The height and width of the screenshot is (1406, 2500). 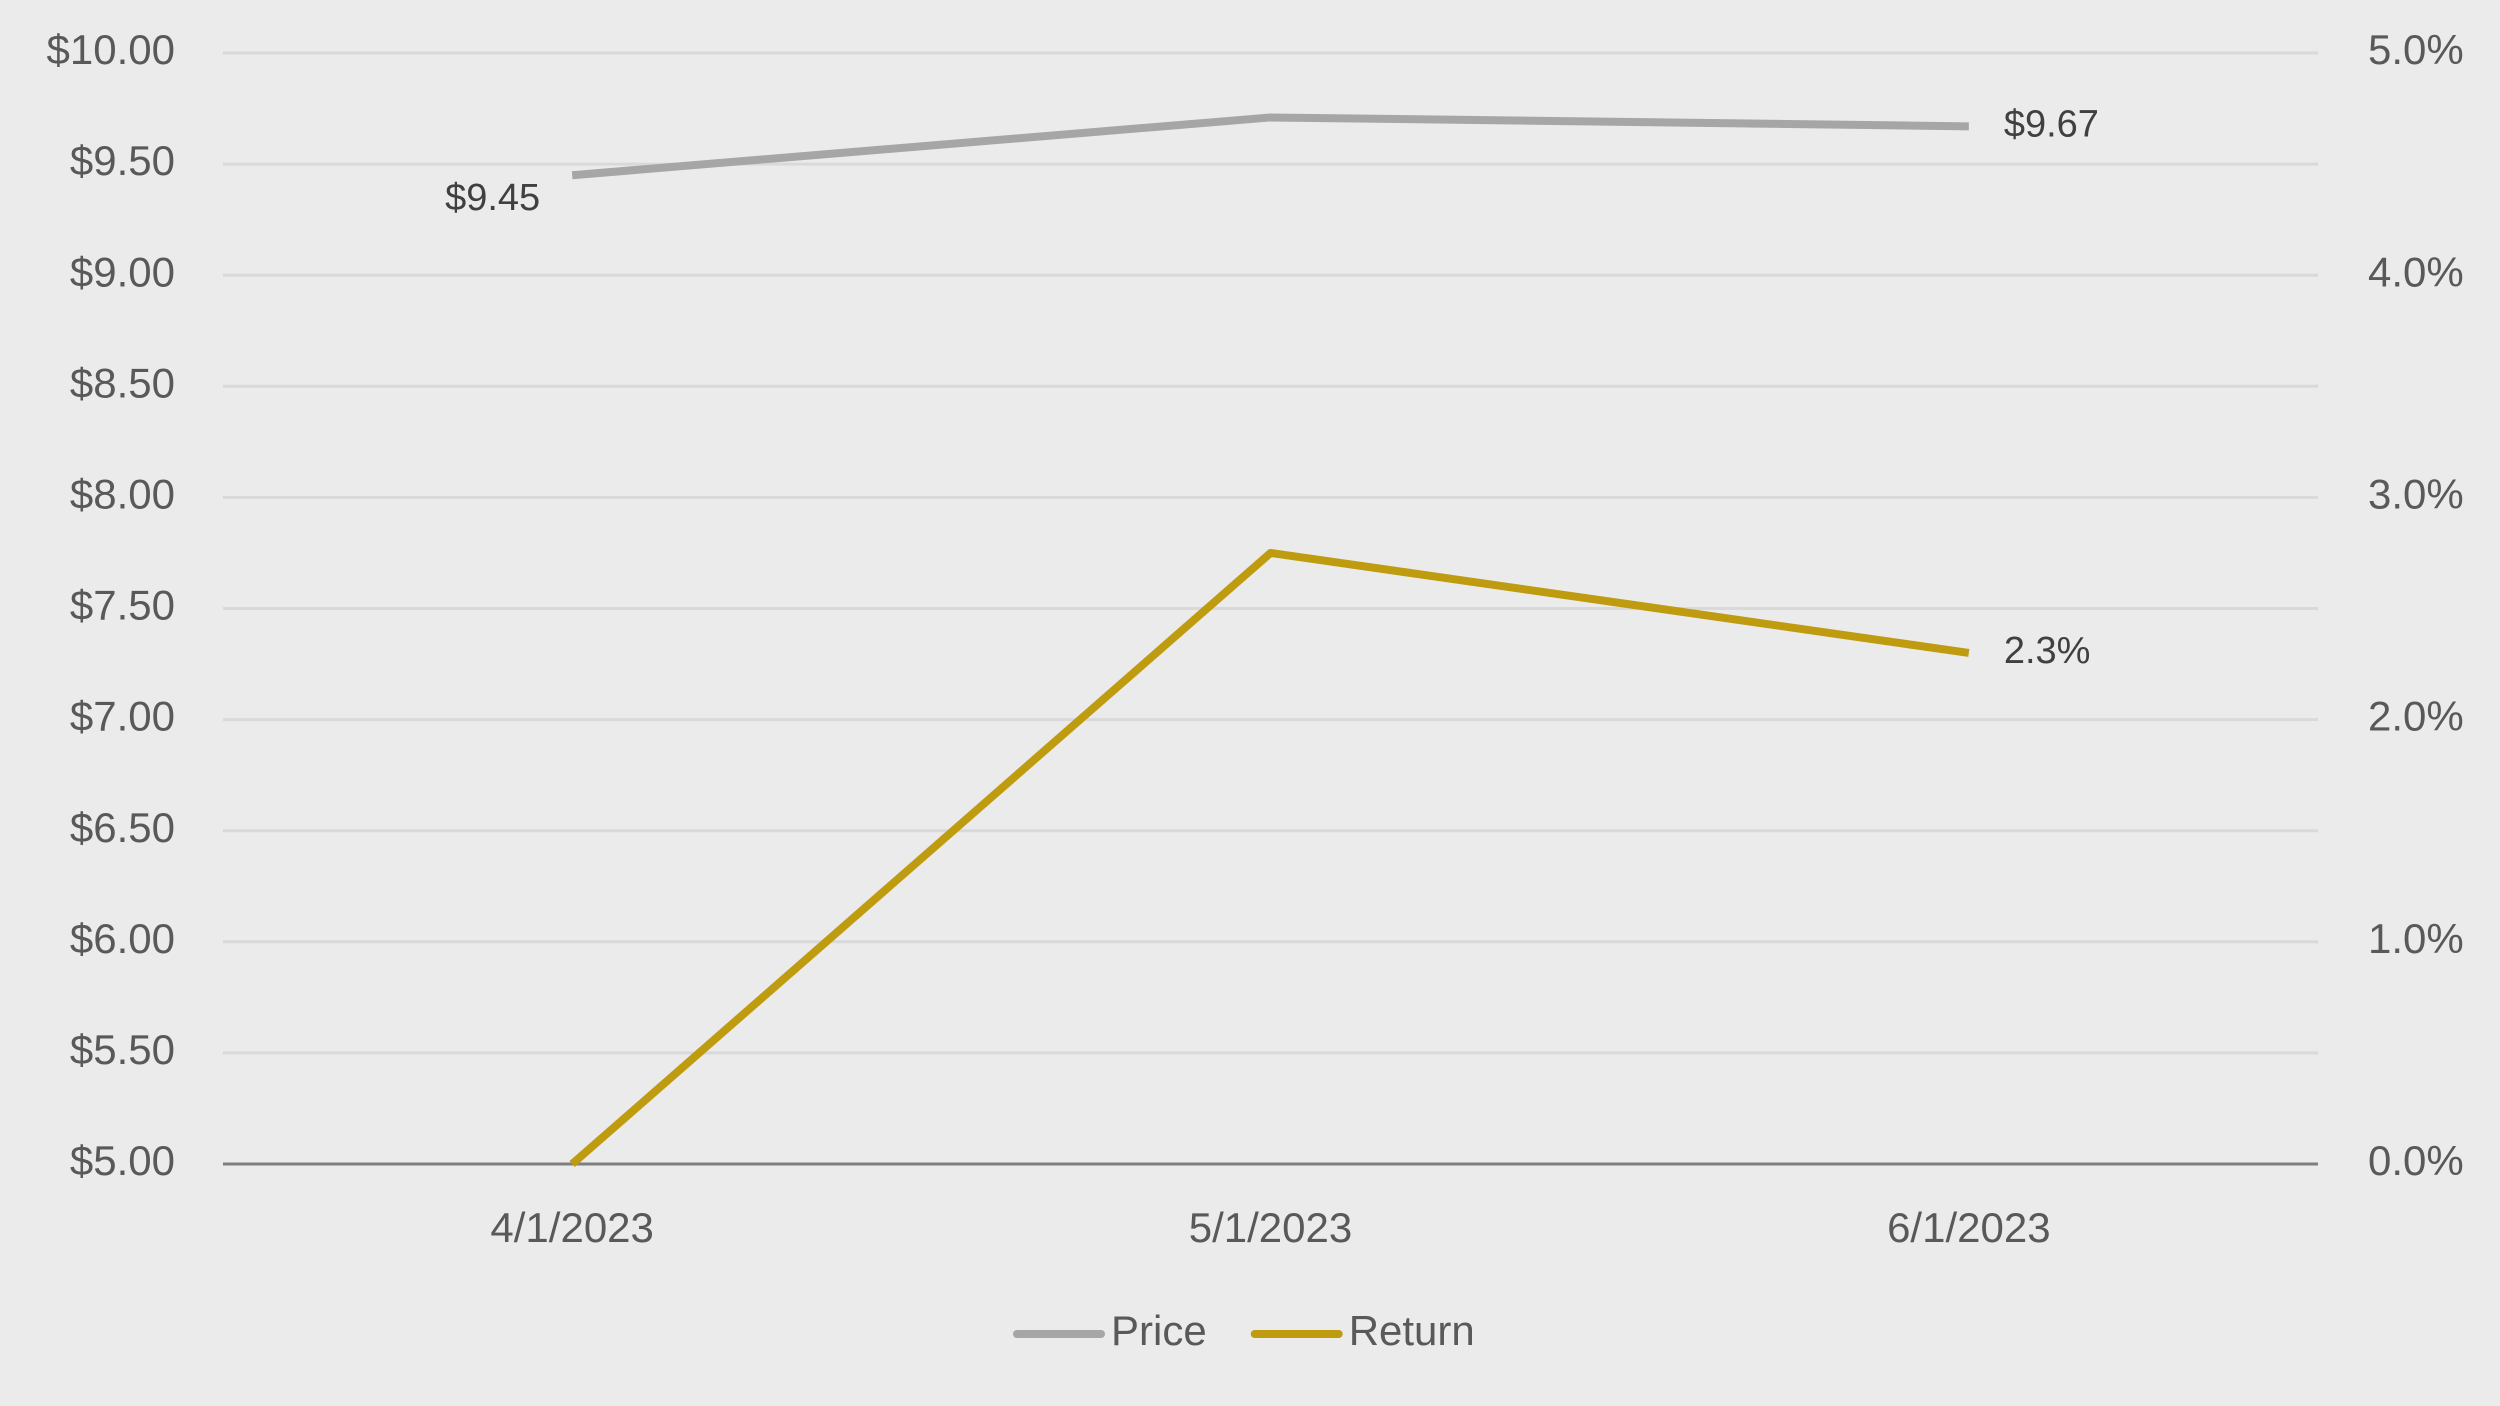 What do you see at coordinates (122, 493) in the screenshot?
I see `y-tick-label: $8.00` at bounding box center [122, 493].